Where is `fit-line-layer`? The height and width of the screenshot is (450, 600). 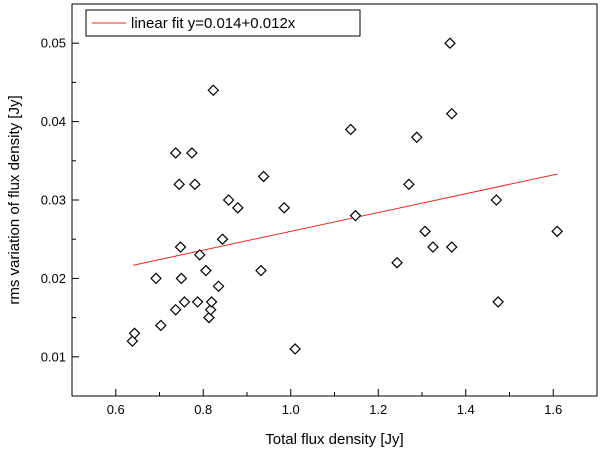
fit-line-layer is located at coordinates (345, 219).